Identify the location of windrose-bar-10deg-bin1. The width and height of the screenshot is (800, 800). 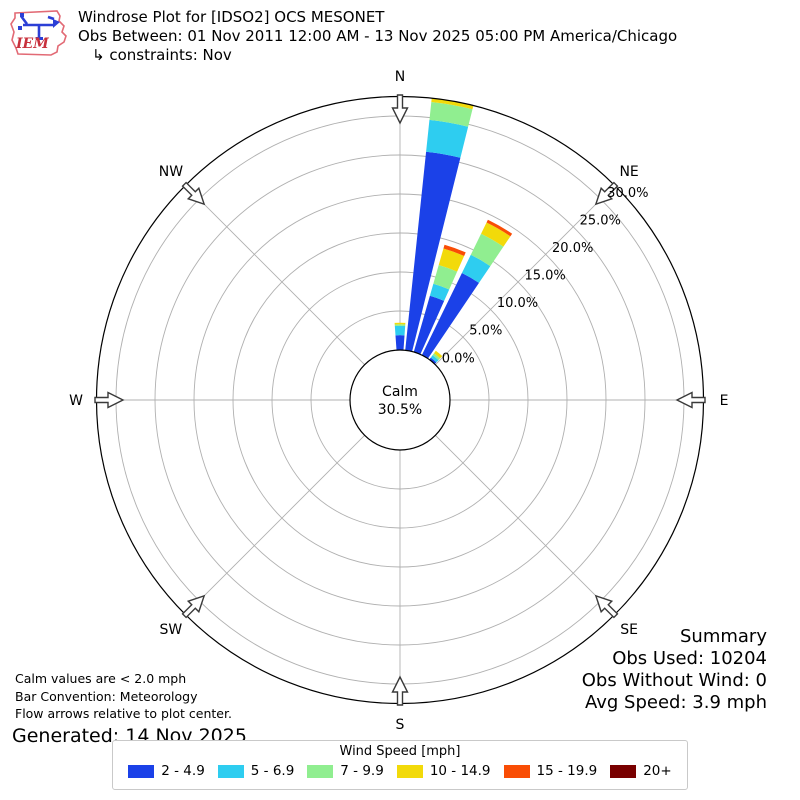
(447, 138).